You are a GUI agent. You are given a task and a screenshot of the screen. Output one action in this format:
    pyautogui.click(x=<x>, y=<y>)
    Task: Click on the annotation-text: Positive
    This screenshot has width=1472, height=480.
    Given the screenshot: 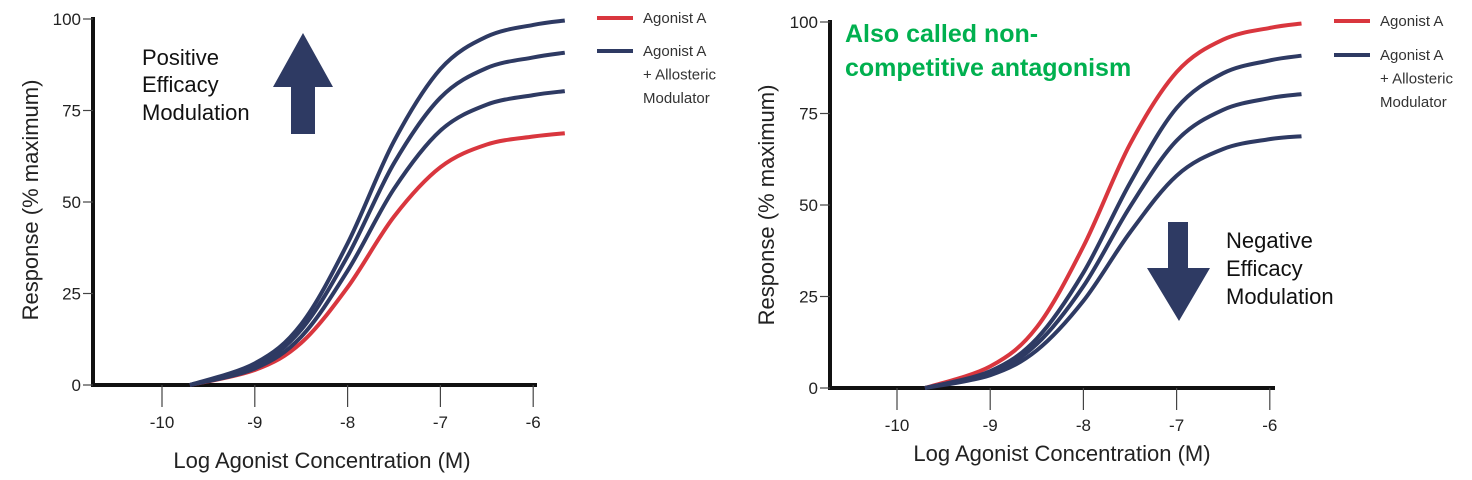 What is the action you would take?
    pyautogui.click(x=180, y=57)
    